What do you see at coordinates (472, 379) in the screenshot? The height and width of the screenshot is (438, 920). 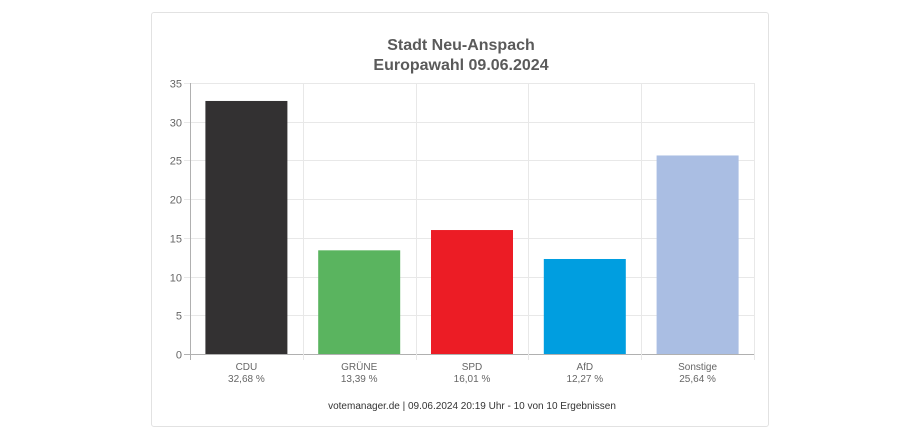 I see `value-label: 16,01 %` at bounding box center [472, 379].